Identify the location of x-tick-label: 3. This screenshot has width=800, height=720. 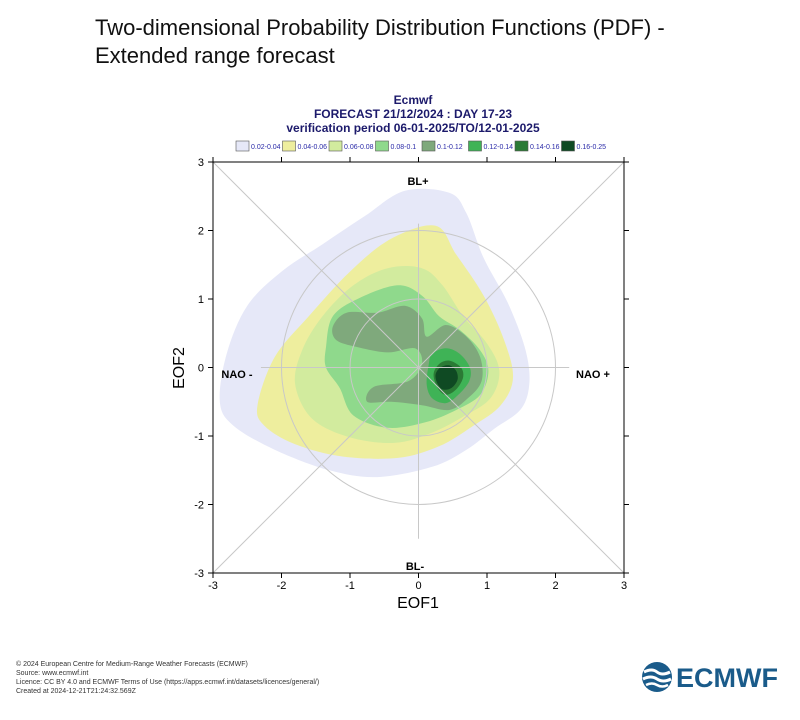
(624, 586).